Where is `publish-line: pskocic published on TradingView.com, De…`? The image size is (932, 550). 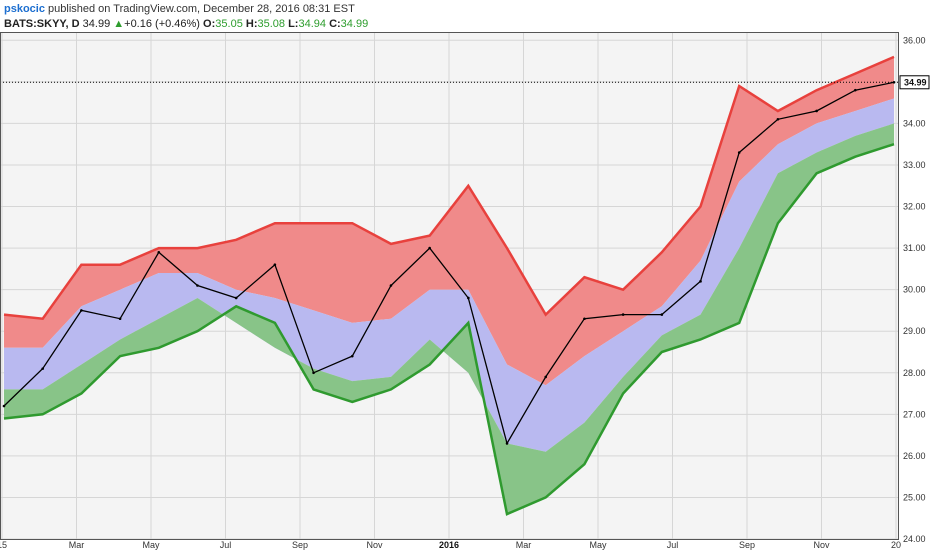 publish-line: pskocic published on TradingView.com, De… is located at coordinates (186, 9).